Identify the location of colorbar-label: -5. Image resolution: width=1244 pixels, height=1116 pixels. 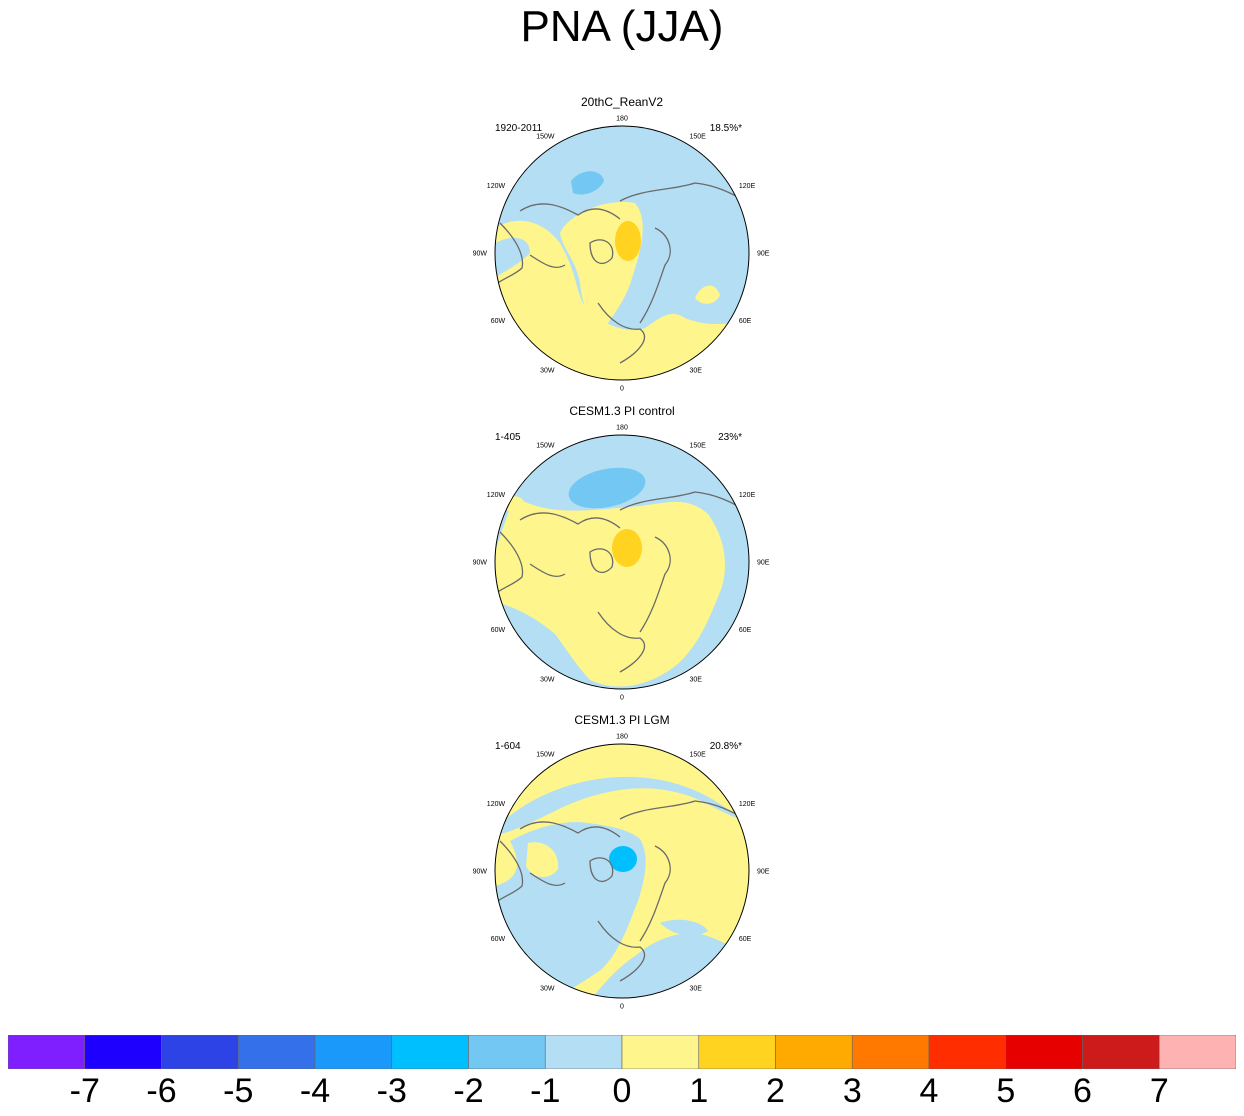
(238, 1091).